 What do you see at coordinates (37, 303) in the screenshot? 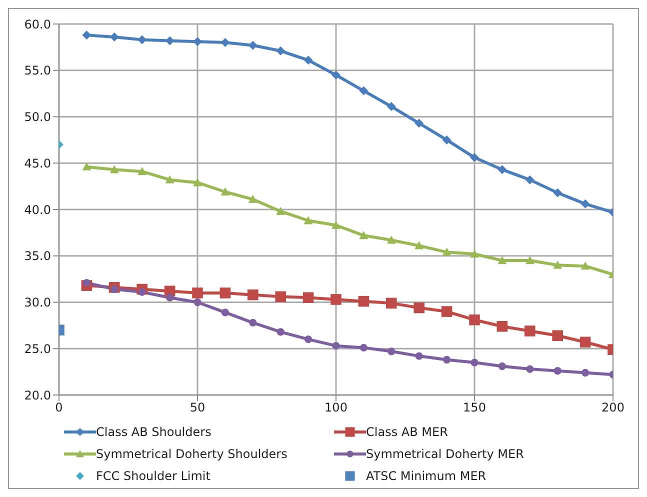
I see `y-tick-label: 30.0` at bounding box center [37, 303].